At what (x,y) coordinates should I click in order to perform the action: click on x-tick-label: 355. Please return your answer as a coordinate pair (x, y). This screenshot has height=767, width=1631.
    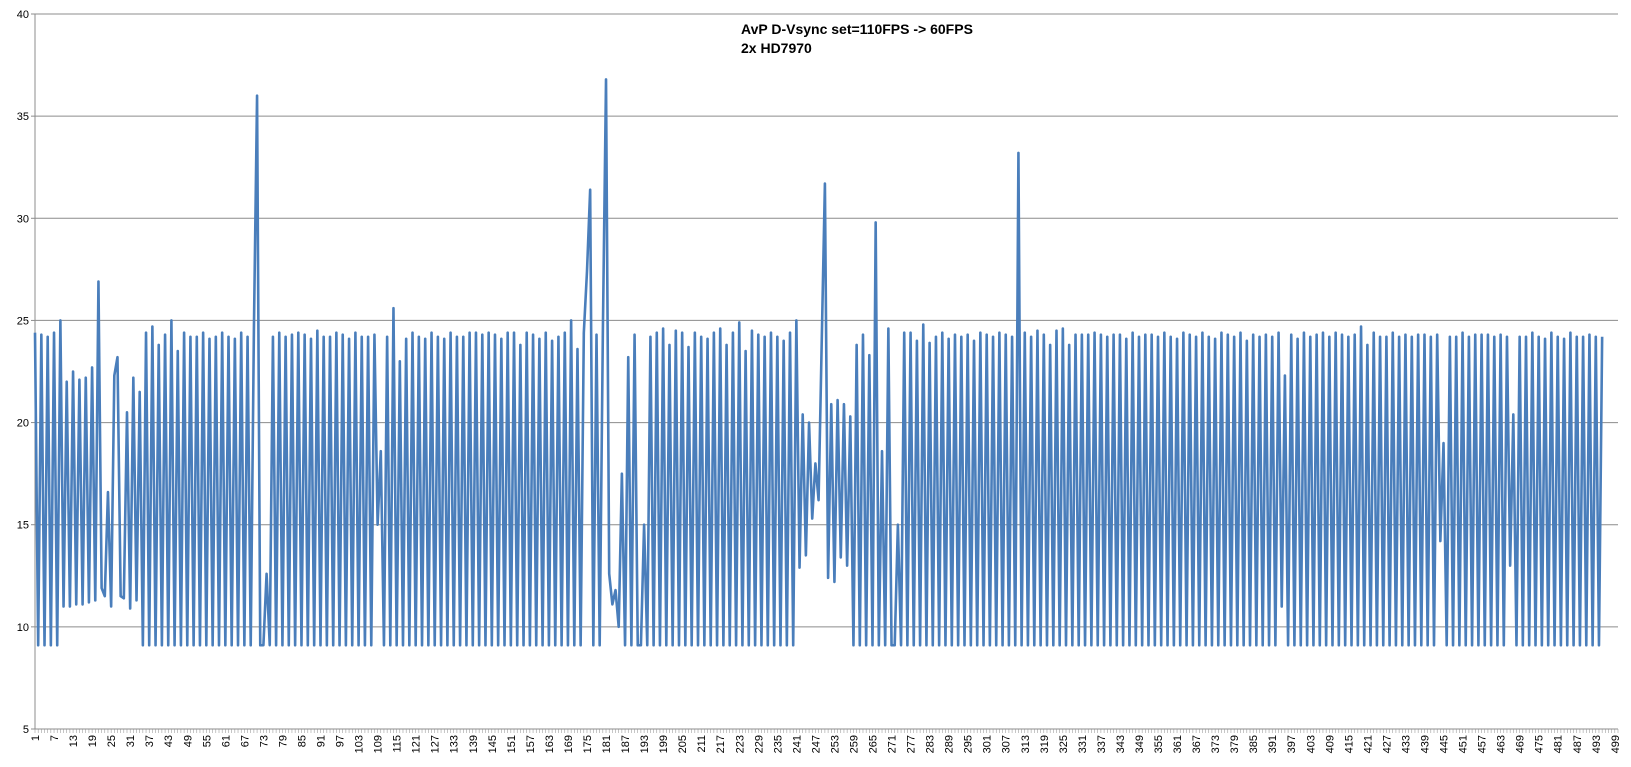
    Looking at the image, I should click on (1159, 744).